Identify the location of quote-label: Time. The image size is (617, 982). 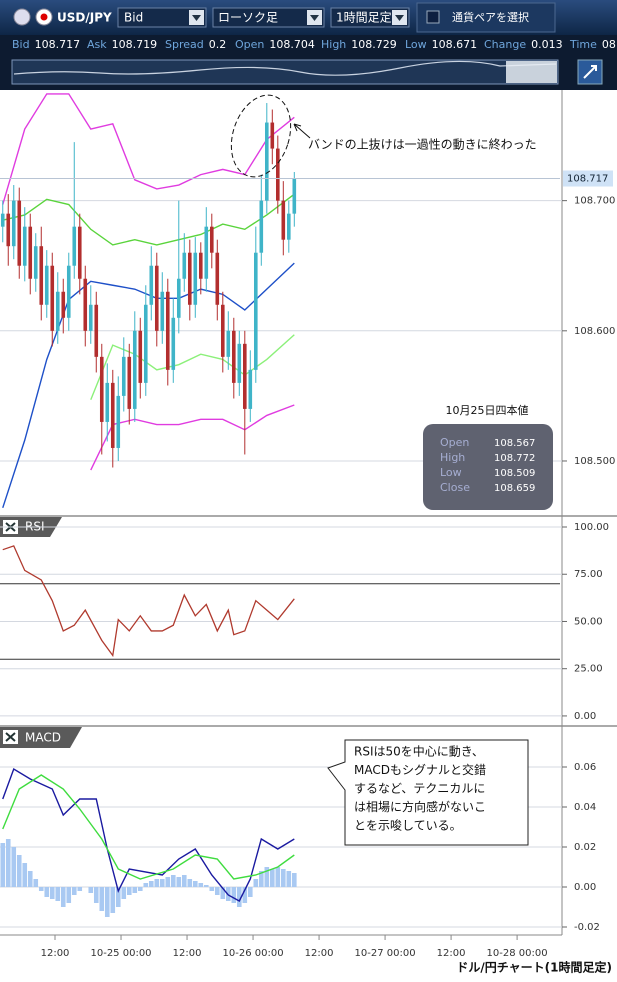
(583, 44).